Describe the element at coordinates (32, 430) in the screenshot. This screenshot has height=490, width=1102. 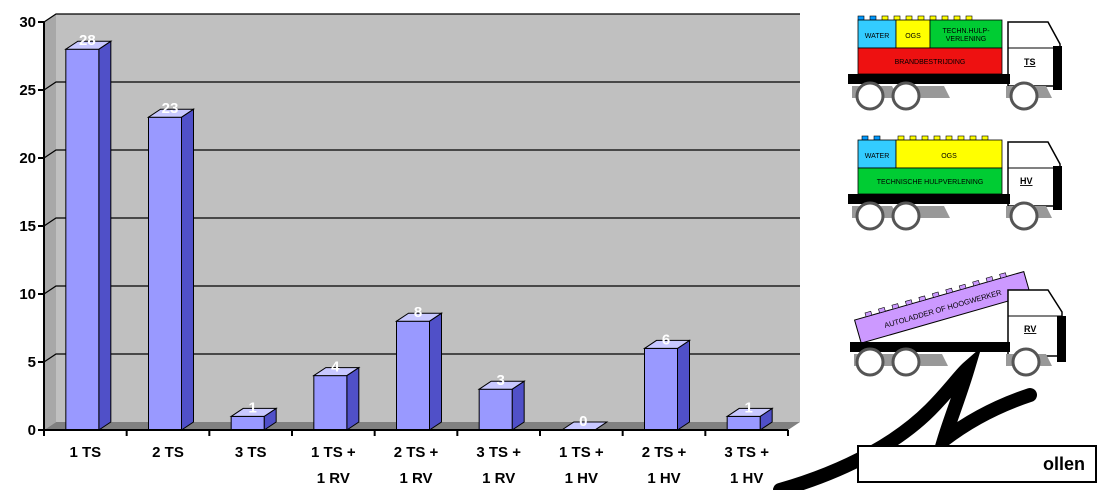
I see `y-tick-label: 0` at that location.